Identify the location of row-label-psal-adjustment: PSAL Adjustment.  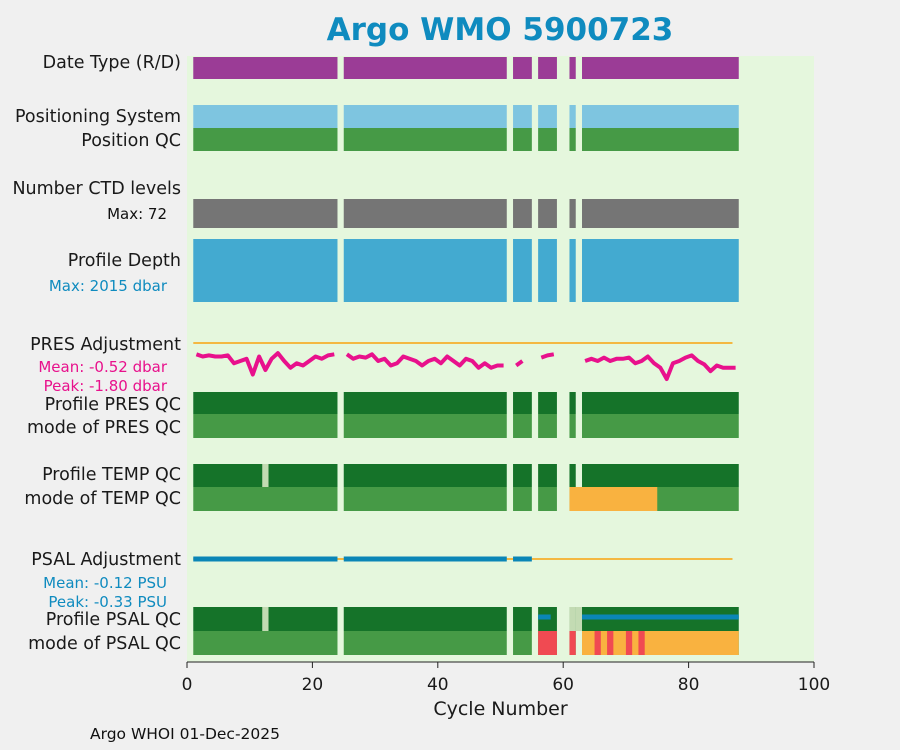
(106, 560).